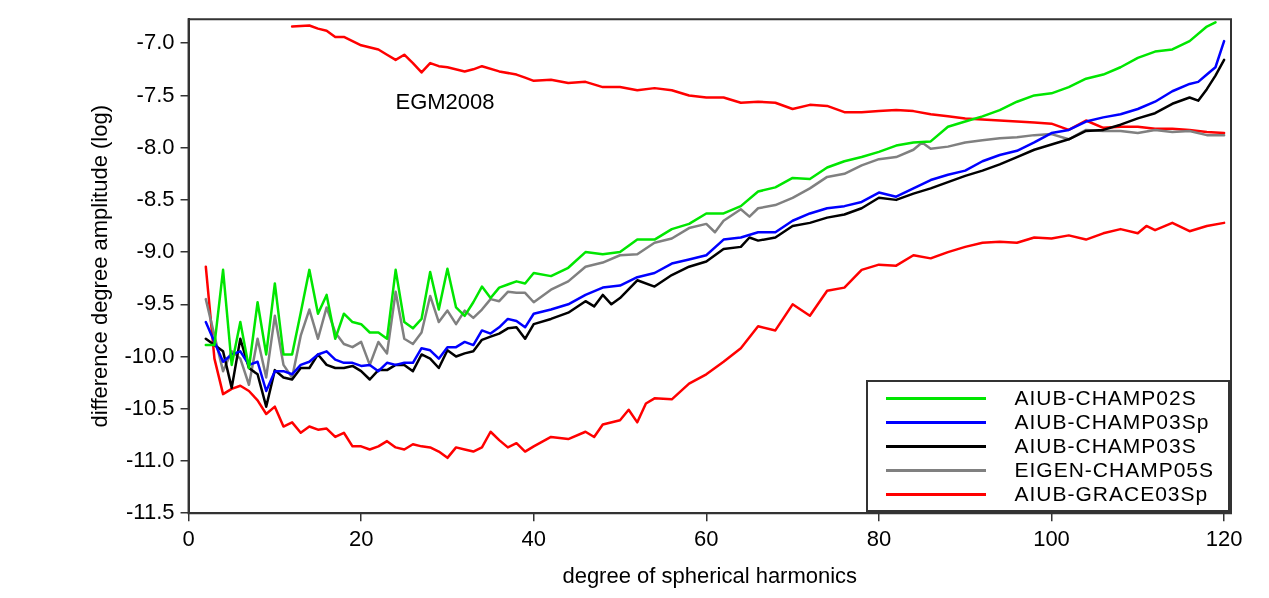 The image size is (1269, 598). I want to click on x-tick-label: 60, so click(706, 539).